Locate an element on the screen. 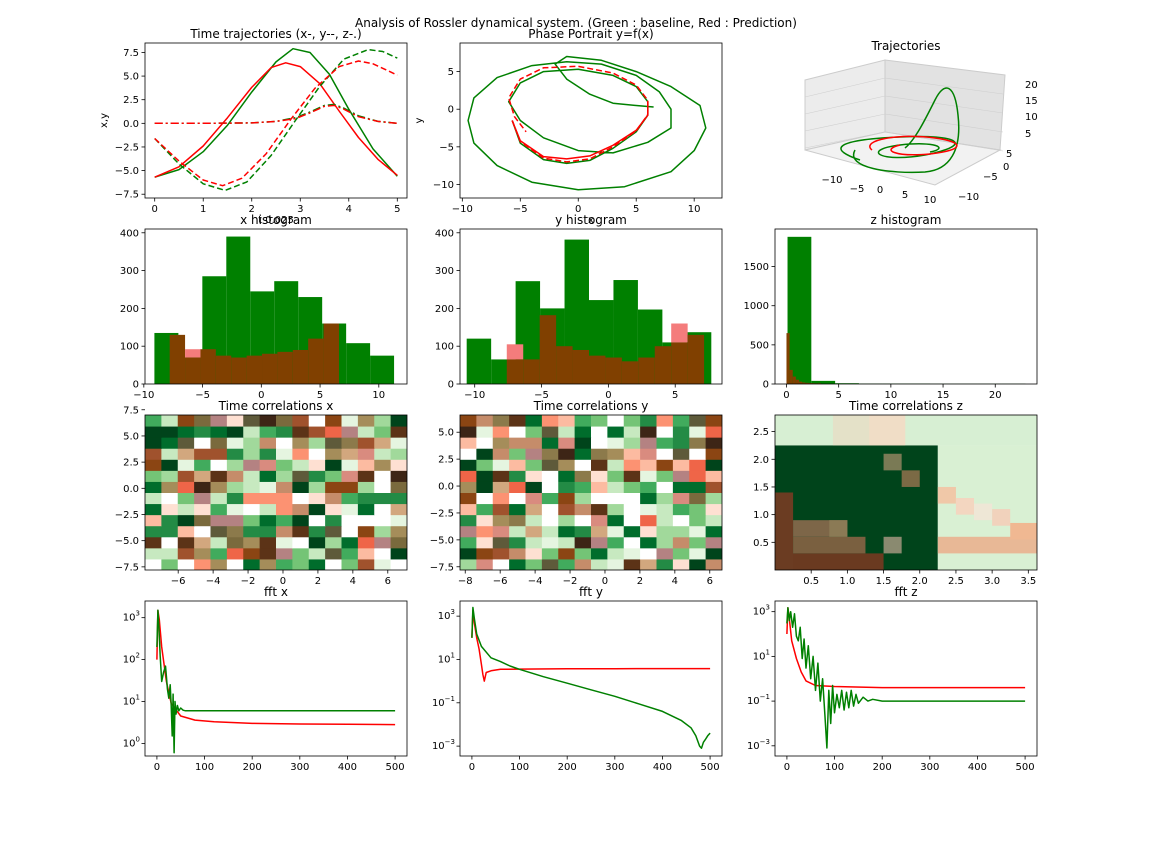  fftx-ytick-label-2: 102 is located at coordinates (131, 659).